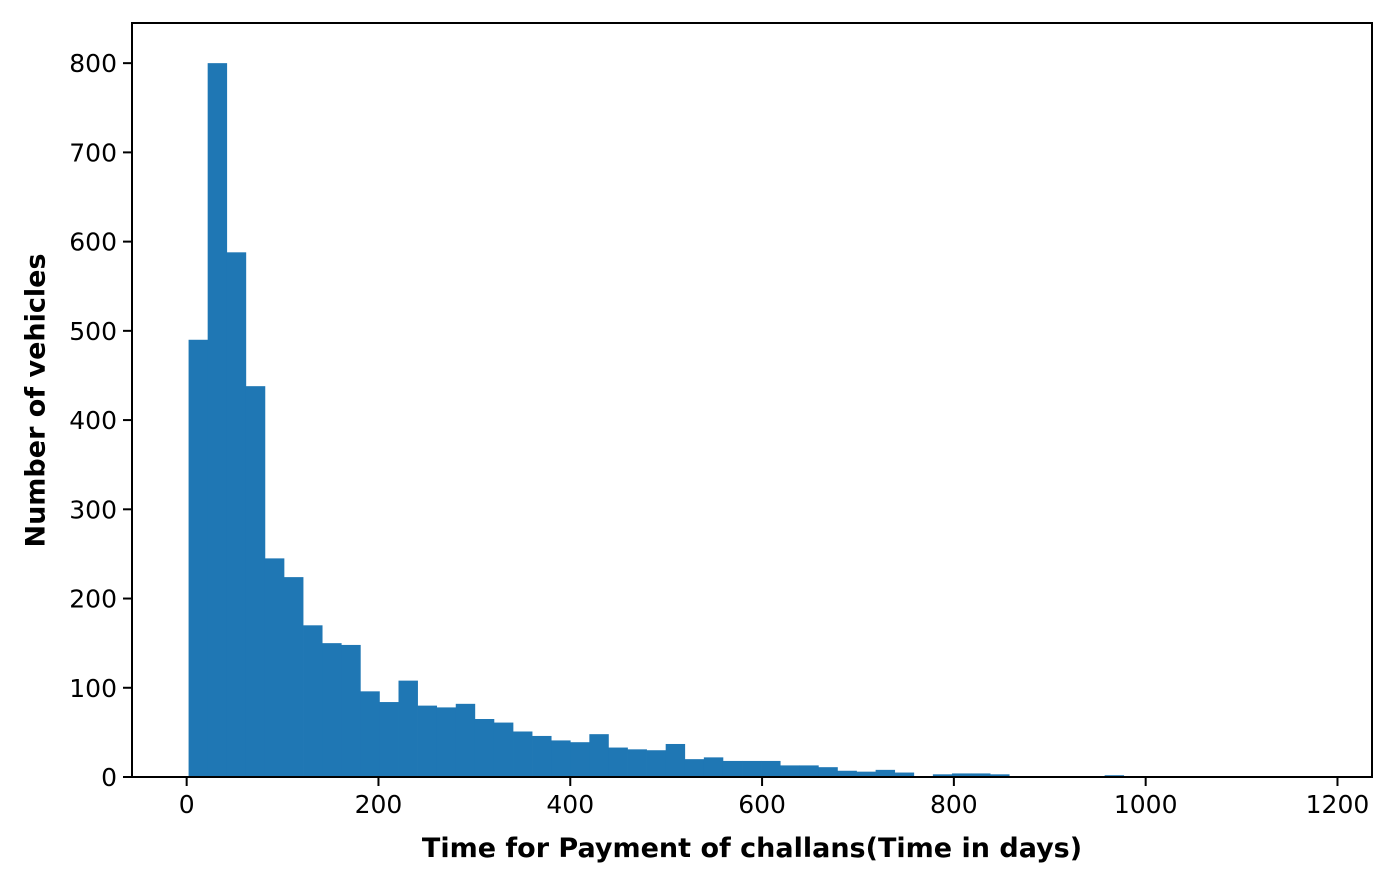 Image resolution: width=1395 pixels, height=885 pixels. Describe the element at coordinates (1338, 804) in the screenshot. I see `x-tick-label: 1200` at that location.